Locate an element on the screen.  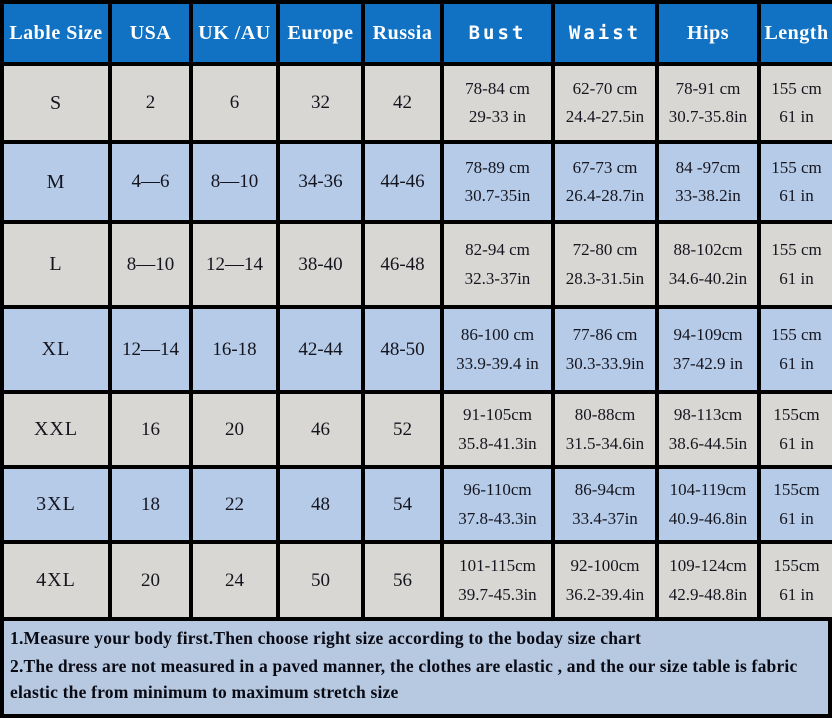
cell-europe: 48 is located at coordinates (320, 504).